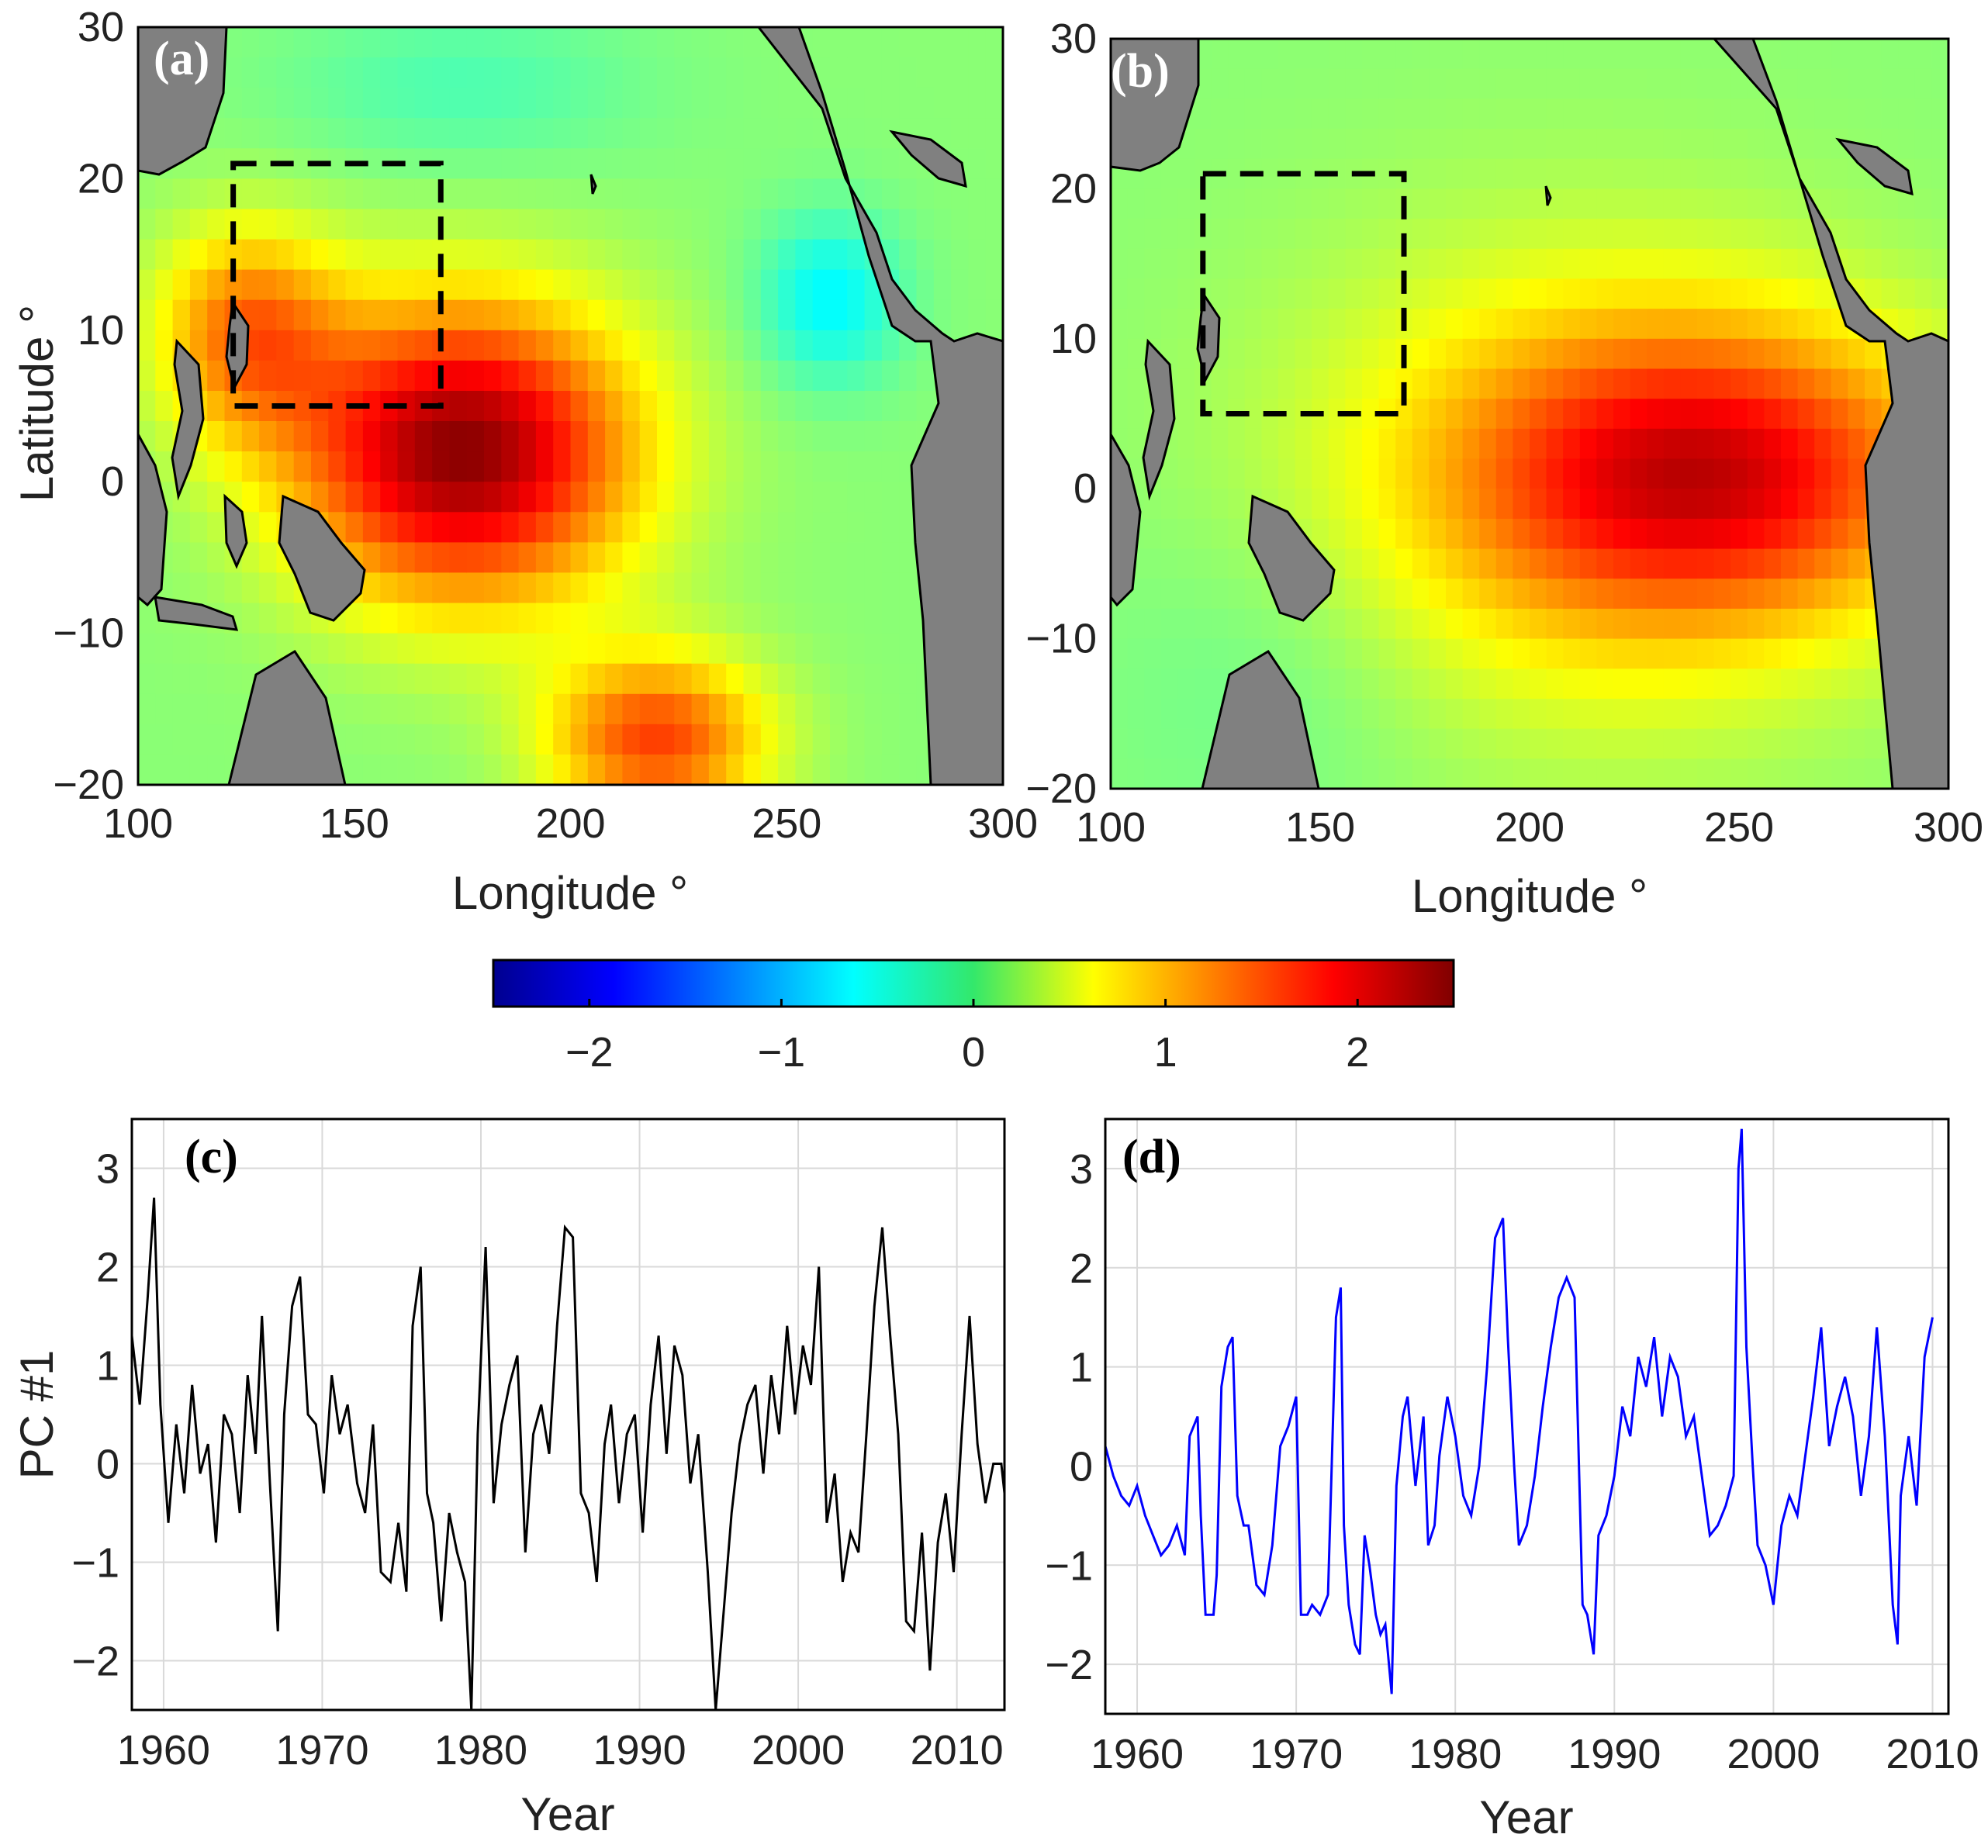 Image resolution: width=1988 pixels, height=1848 pixels. Describe the element at coordinates (957, 1750) in the screenshot. I see `c-xtick-label: 2010` at that location.